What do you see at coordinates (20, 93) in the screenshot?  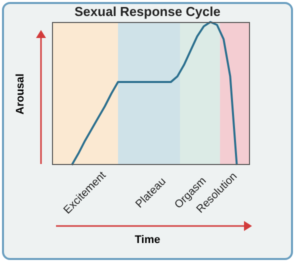 I see `y-axis-title: Arousal` at bounding box center [20, 93].